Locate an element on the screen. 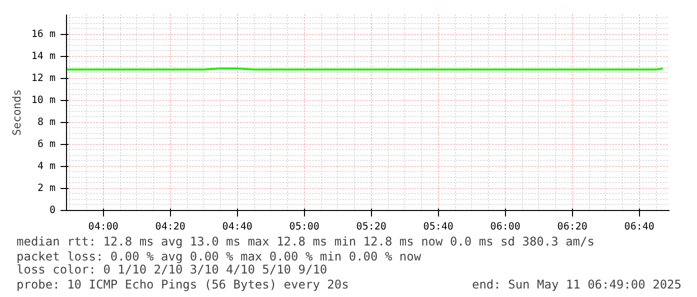 The image size is (697, 297). text: packet loss: 0.00 % avg 0.00 % max 0.00 % min 0.00 % now is located at coordinates (219, 257).